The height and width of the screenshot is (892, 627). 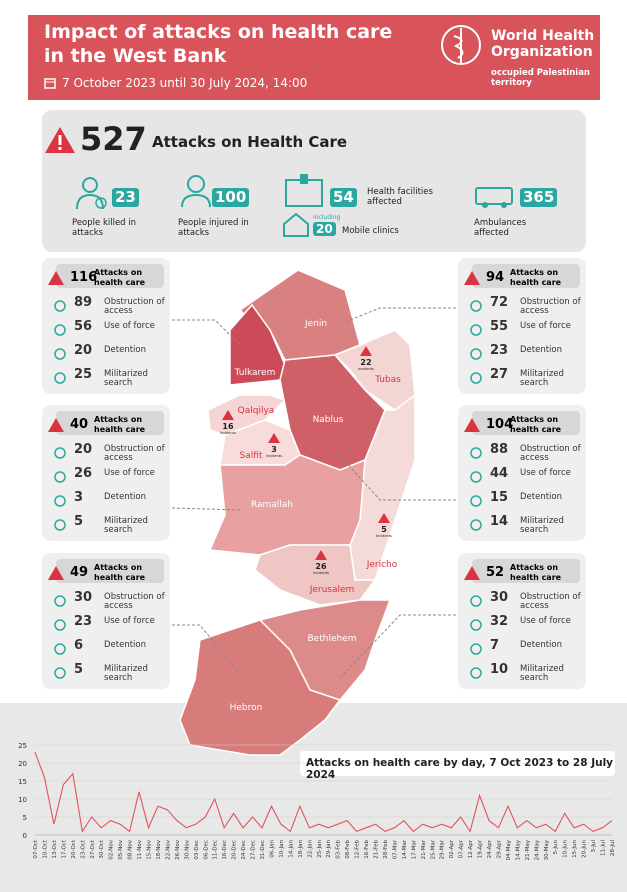 I want to click on x-tick-label: 15-Nov, so click(x=150, y=849).